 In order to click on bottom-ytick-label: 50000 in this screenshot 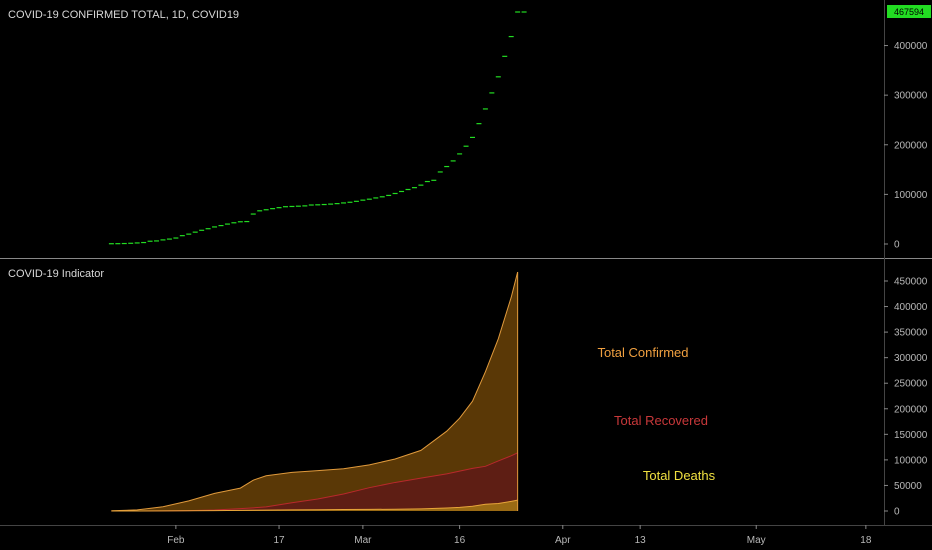, I will do `click(908, 486)`.